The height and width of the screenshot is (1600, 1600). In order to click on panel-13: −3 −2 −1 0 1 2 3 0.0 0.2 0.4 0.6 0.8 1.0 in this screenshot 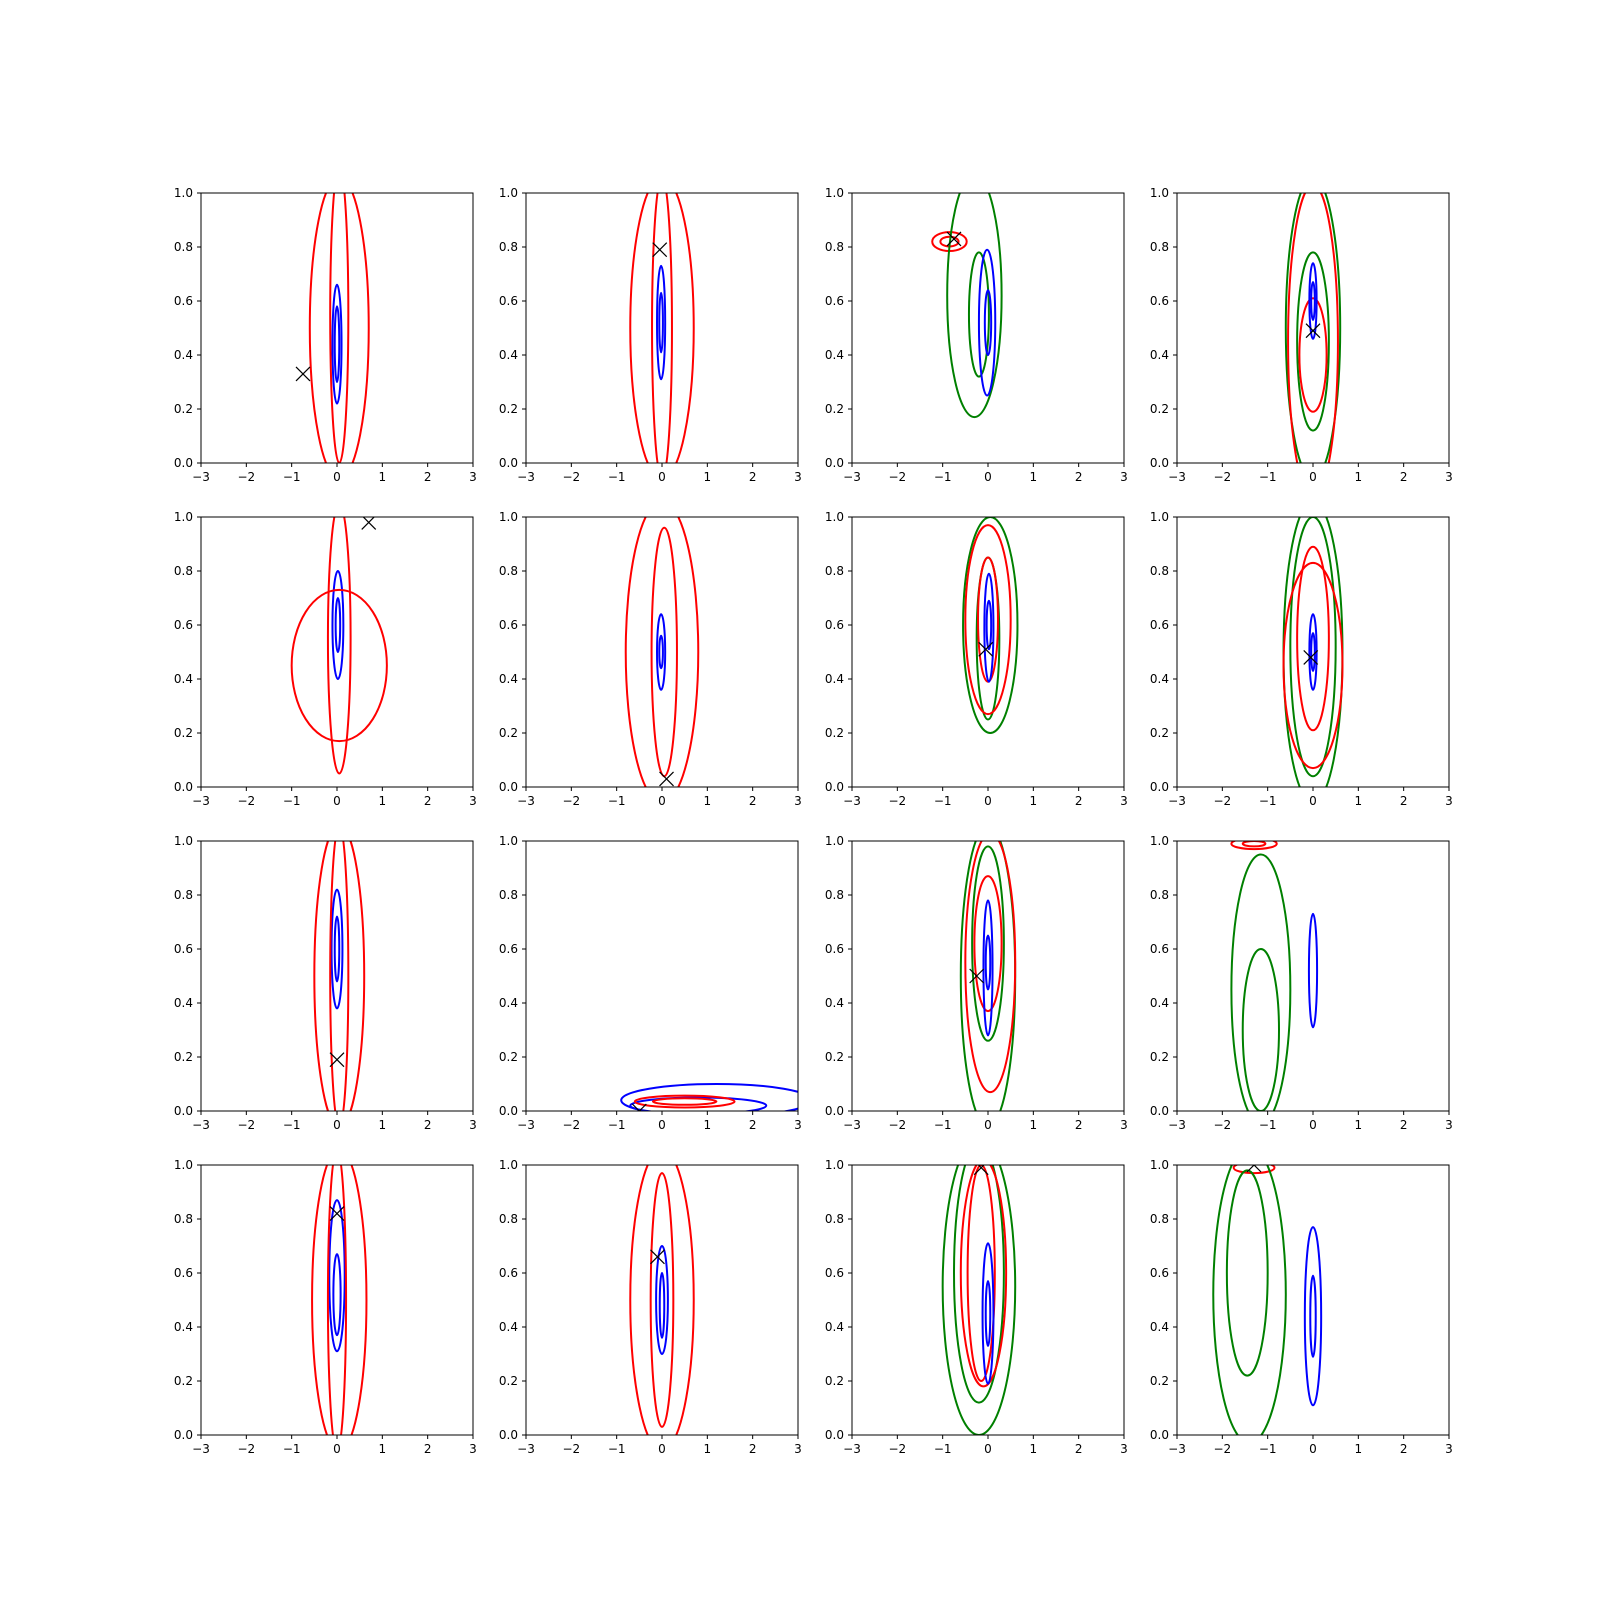, I will do `click(325, 1307)`.